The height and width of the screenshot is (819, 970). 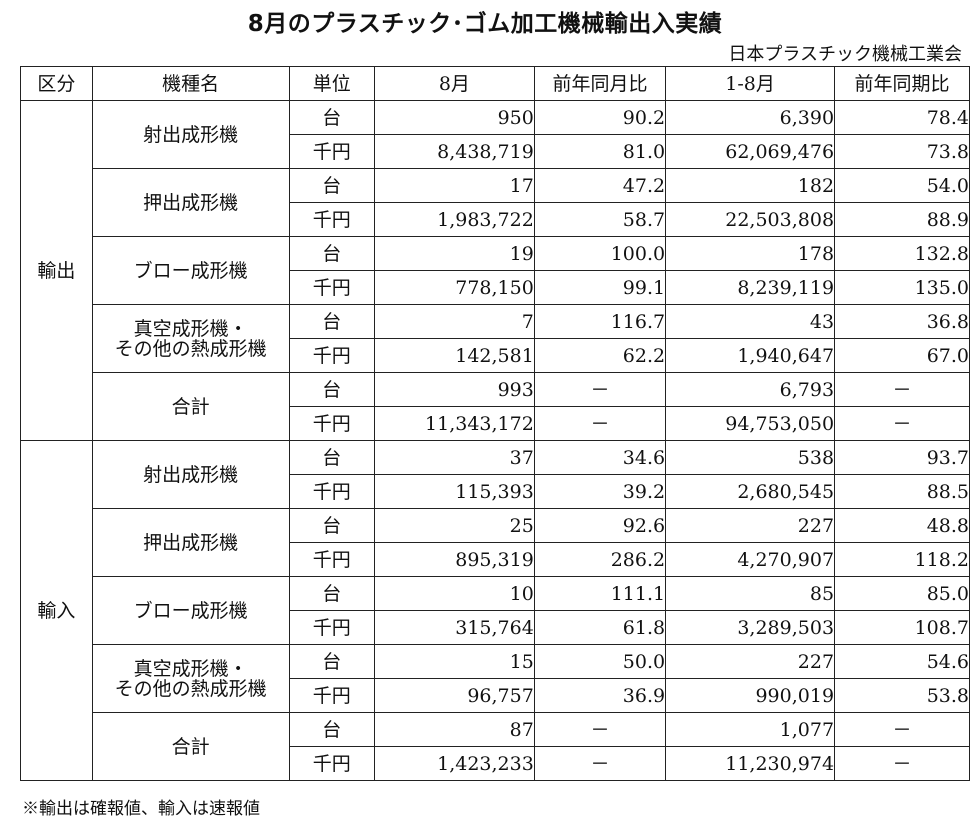 What do you see at coordinates (454, 83) in the screenshot?
I see `header-month: 8月` at bounding box center [454, 83].